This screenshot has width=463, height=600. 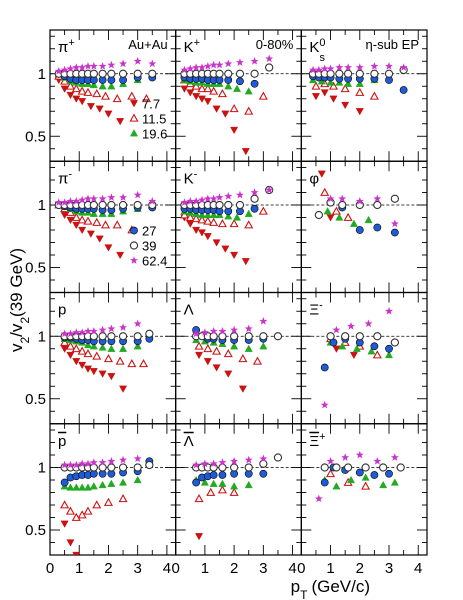 I want to click on annotation-system: Au+Au, so click(x=147, y=44).